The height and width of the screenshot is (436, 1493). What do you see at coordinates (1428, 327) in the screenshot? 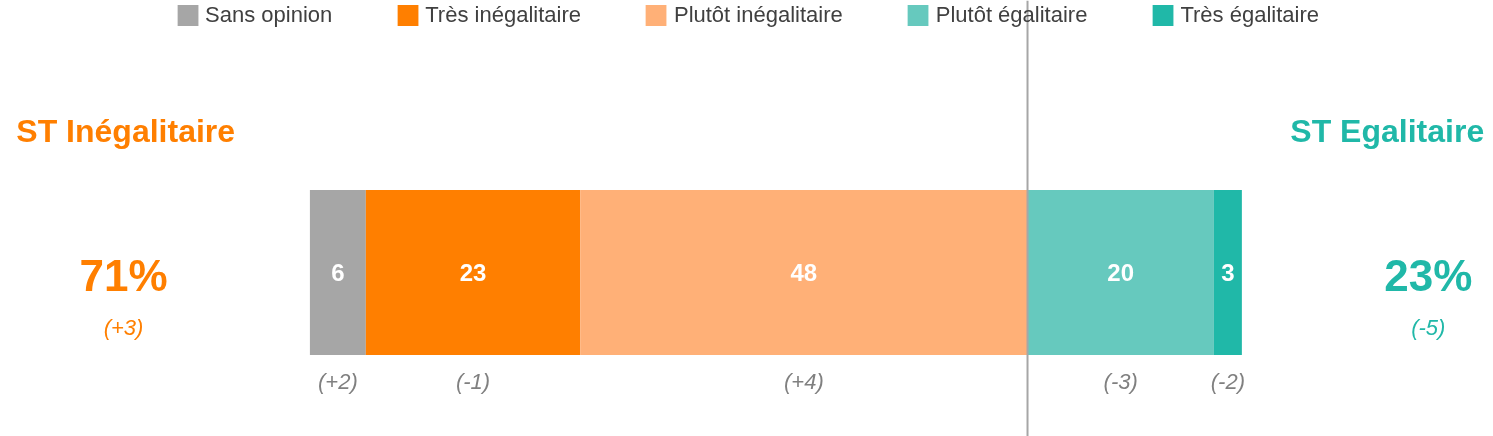
I see `text: (-5)` at bounding box center [1428, 327].